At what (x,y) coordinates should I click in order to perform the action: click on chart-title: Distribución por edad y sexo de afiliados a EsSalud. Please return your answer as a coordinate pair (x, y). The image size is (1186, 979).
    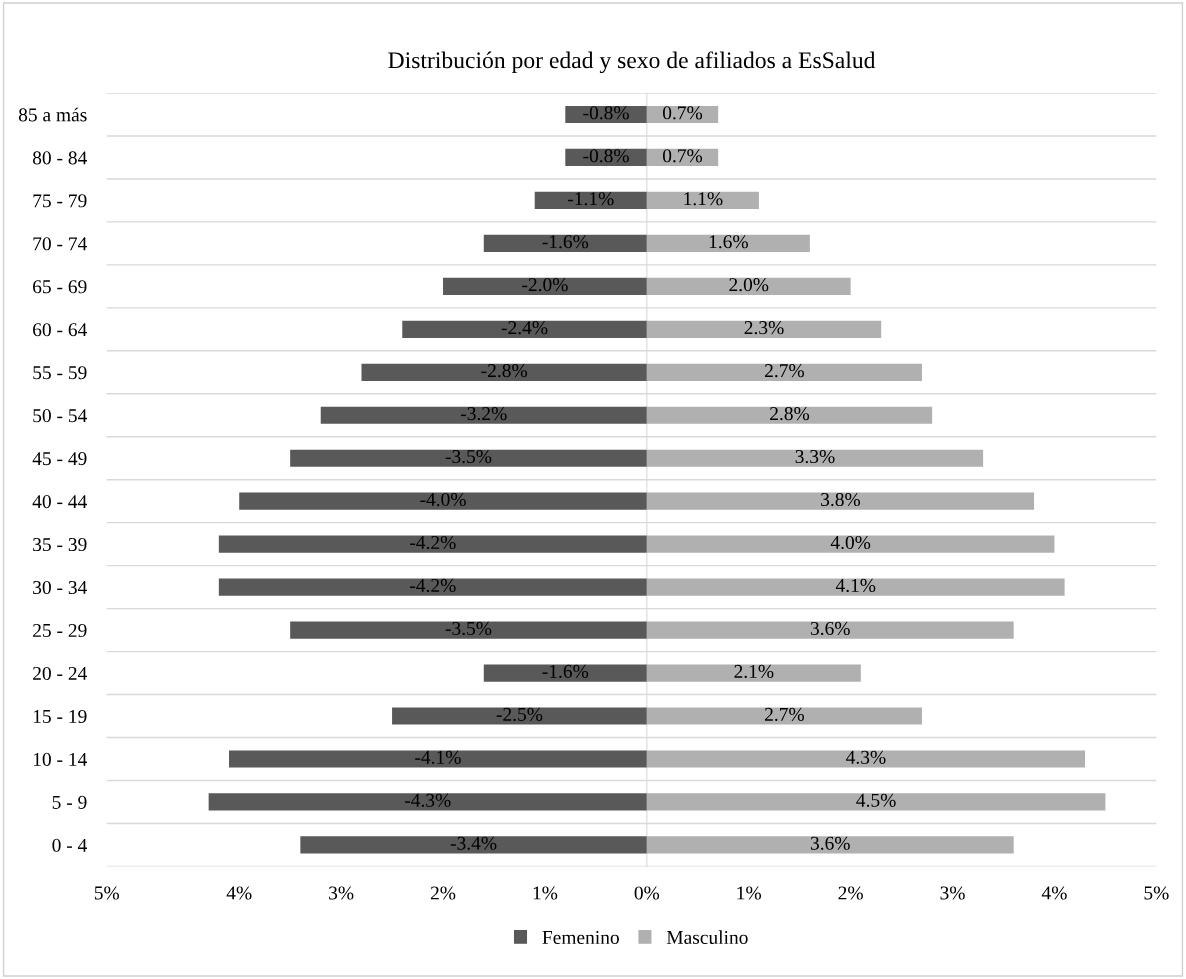
    Looking at the image, I should click on (632, 62).